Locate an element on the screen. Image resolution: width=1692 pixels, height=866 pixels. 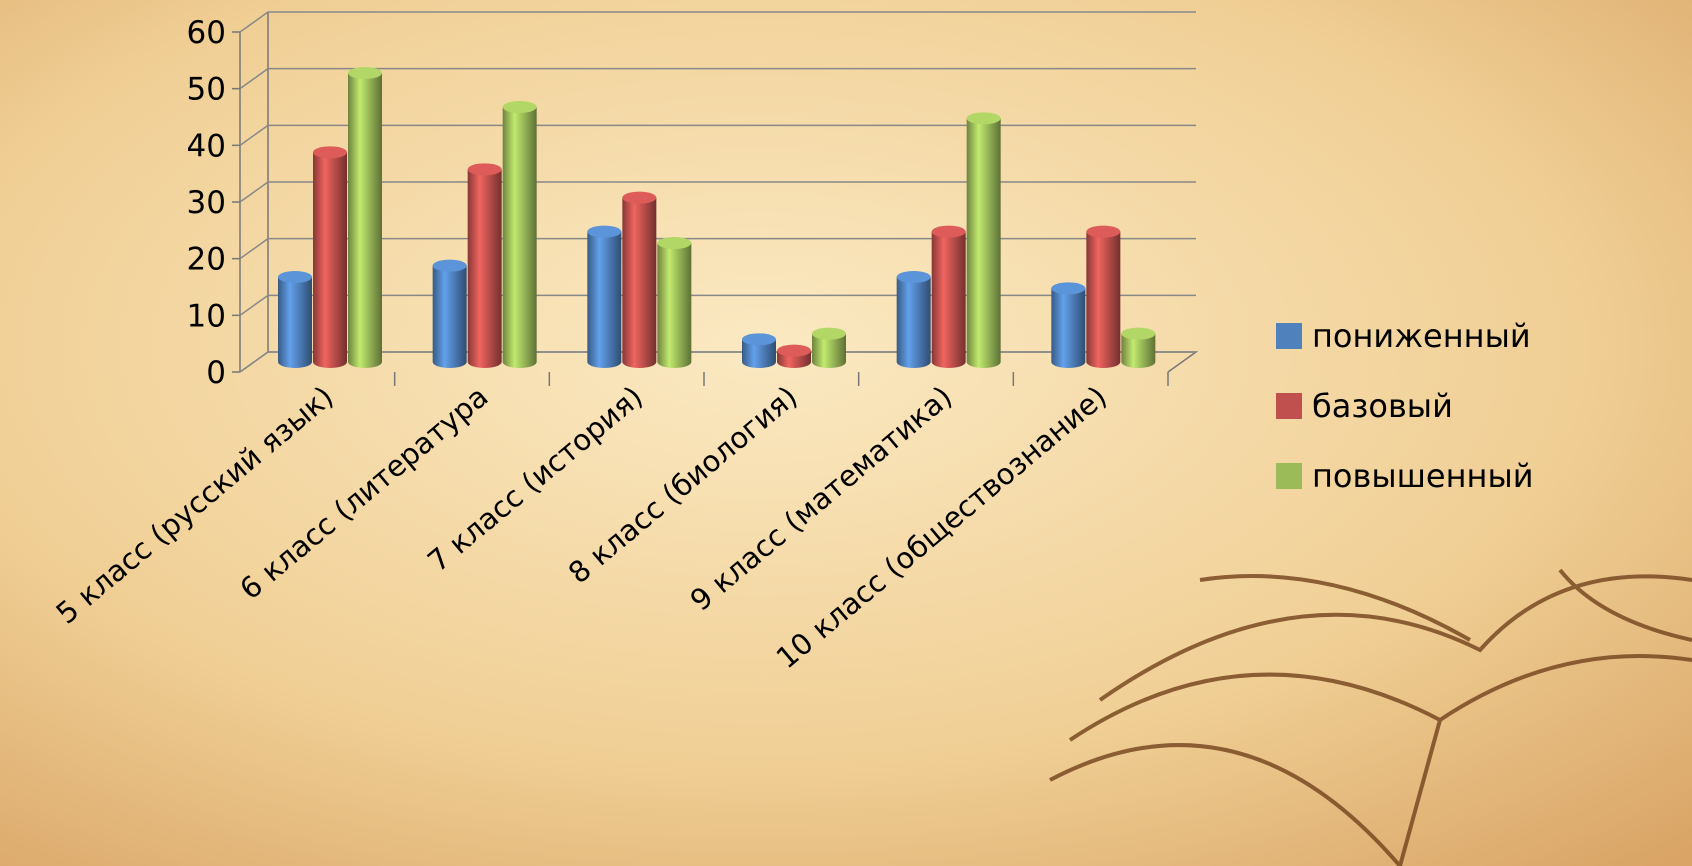
y-tick-label: 0 is located at coordinates (216, 373).